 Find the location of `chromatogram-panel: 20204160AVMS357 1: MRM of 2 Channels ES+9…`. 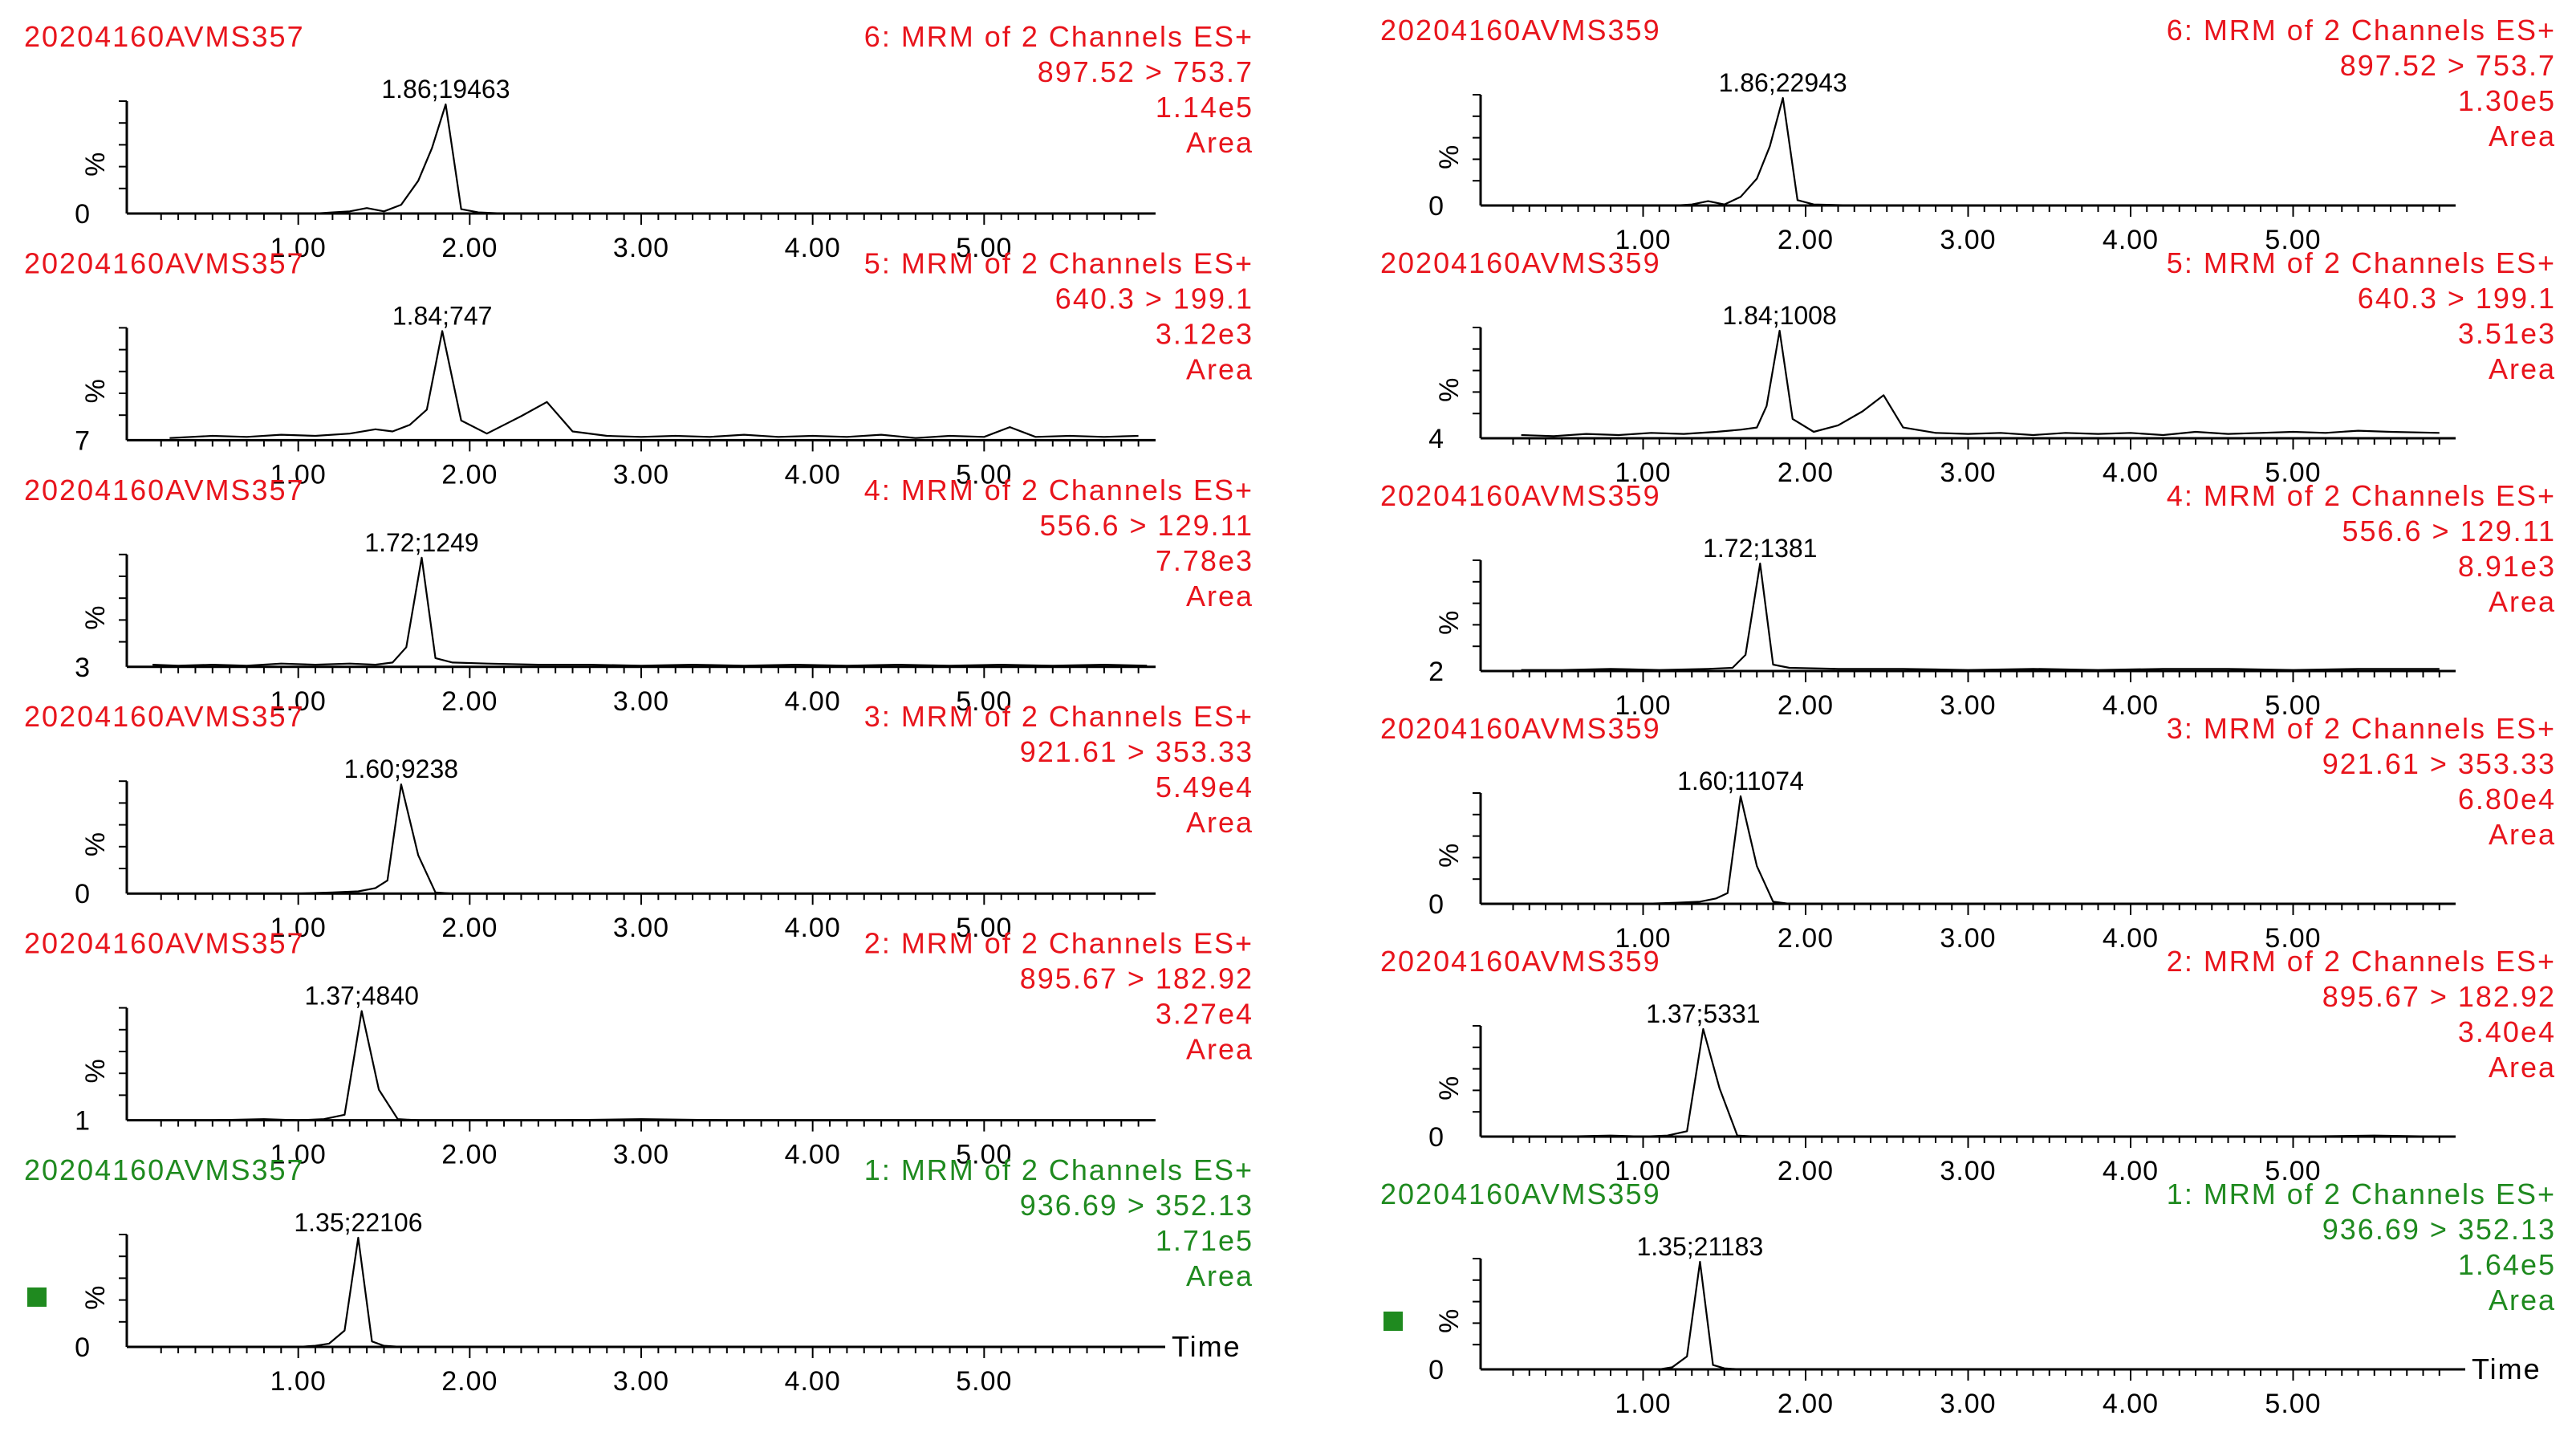

chromatogram-panel: 20204160AVMS357 1: MRM of 2 Channels ES+9… is located at coordinates (638, 1275).